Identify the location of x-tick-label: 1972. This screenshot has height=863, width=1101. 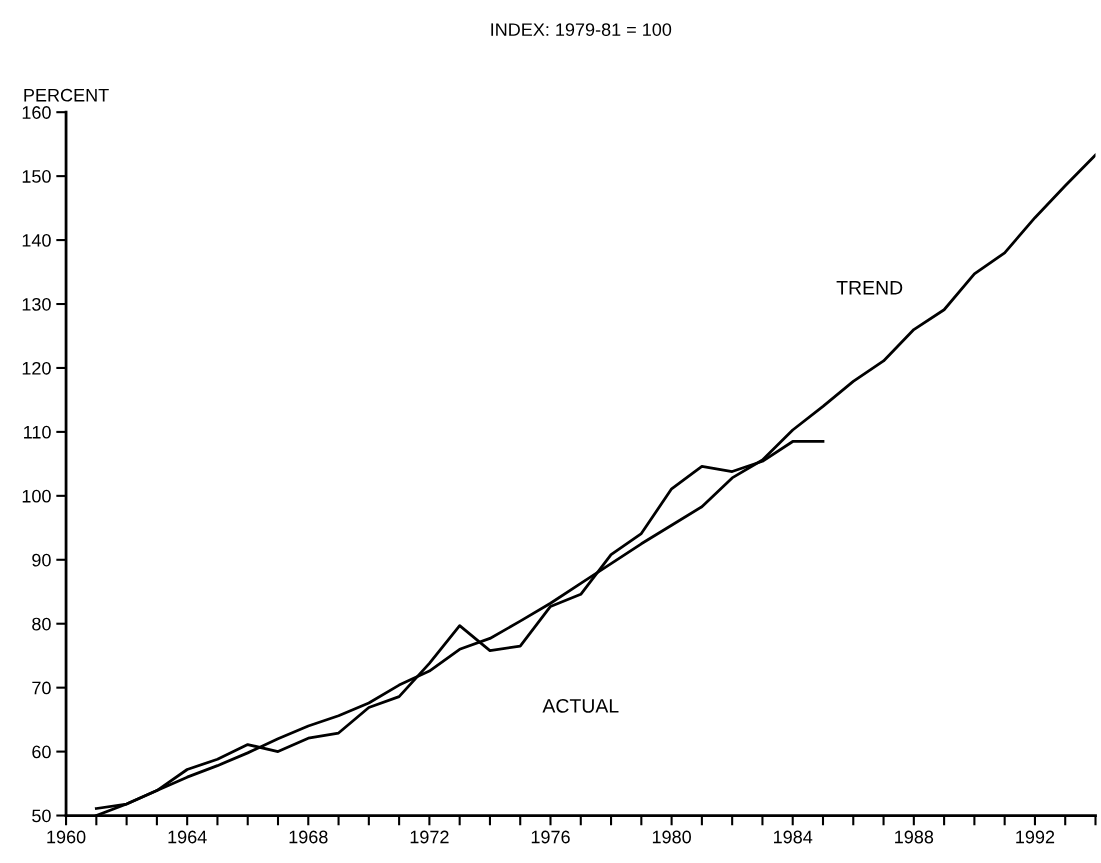
(429, 837).